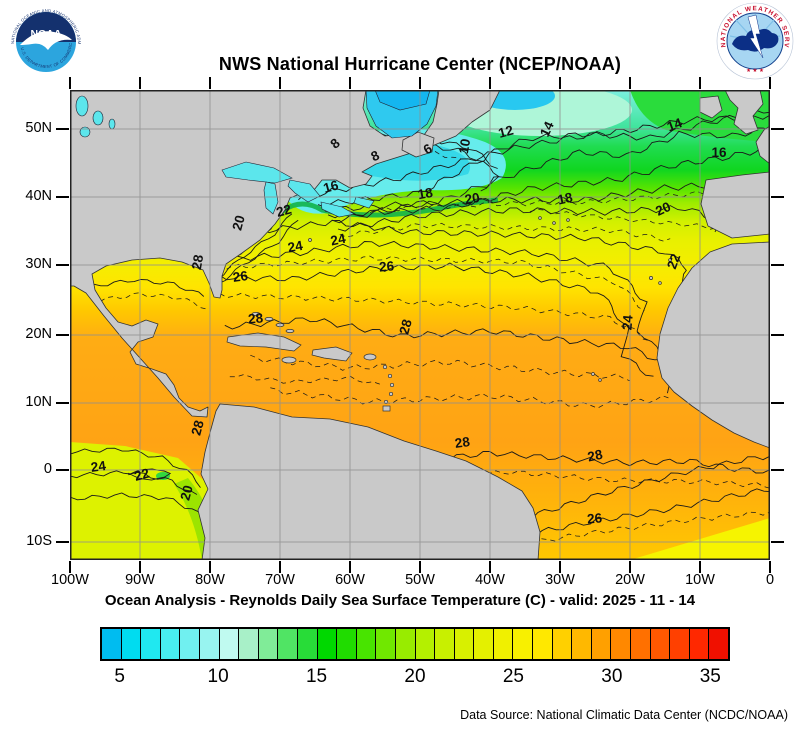 This screenshot has width=800, height=737. What do you see at coordinates (119, 676) in the screenshot?
I see `colorbar-tick-label: 5` at bounding box center [119, 676].